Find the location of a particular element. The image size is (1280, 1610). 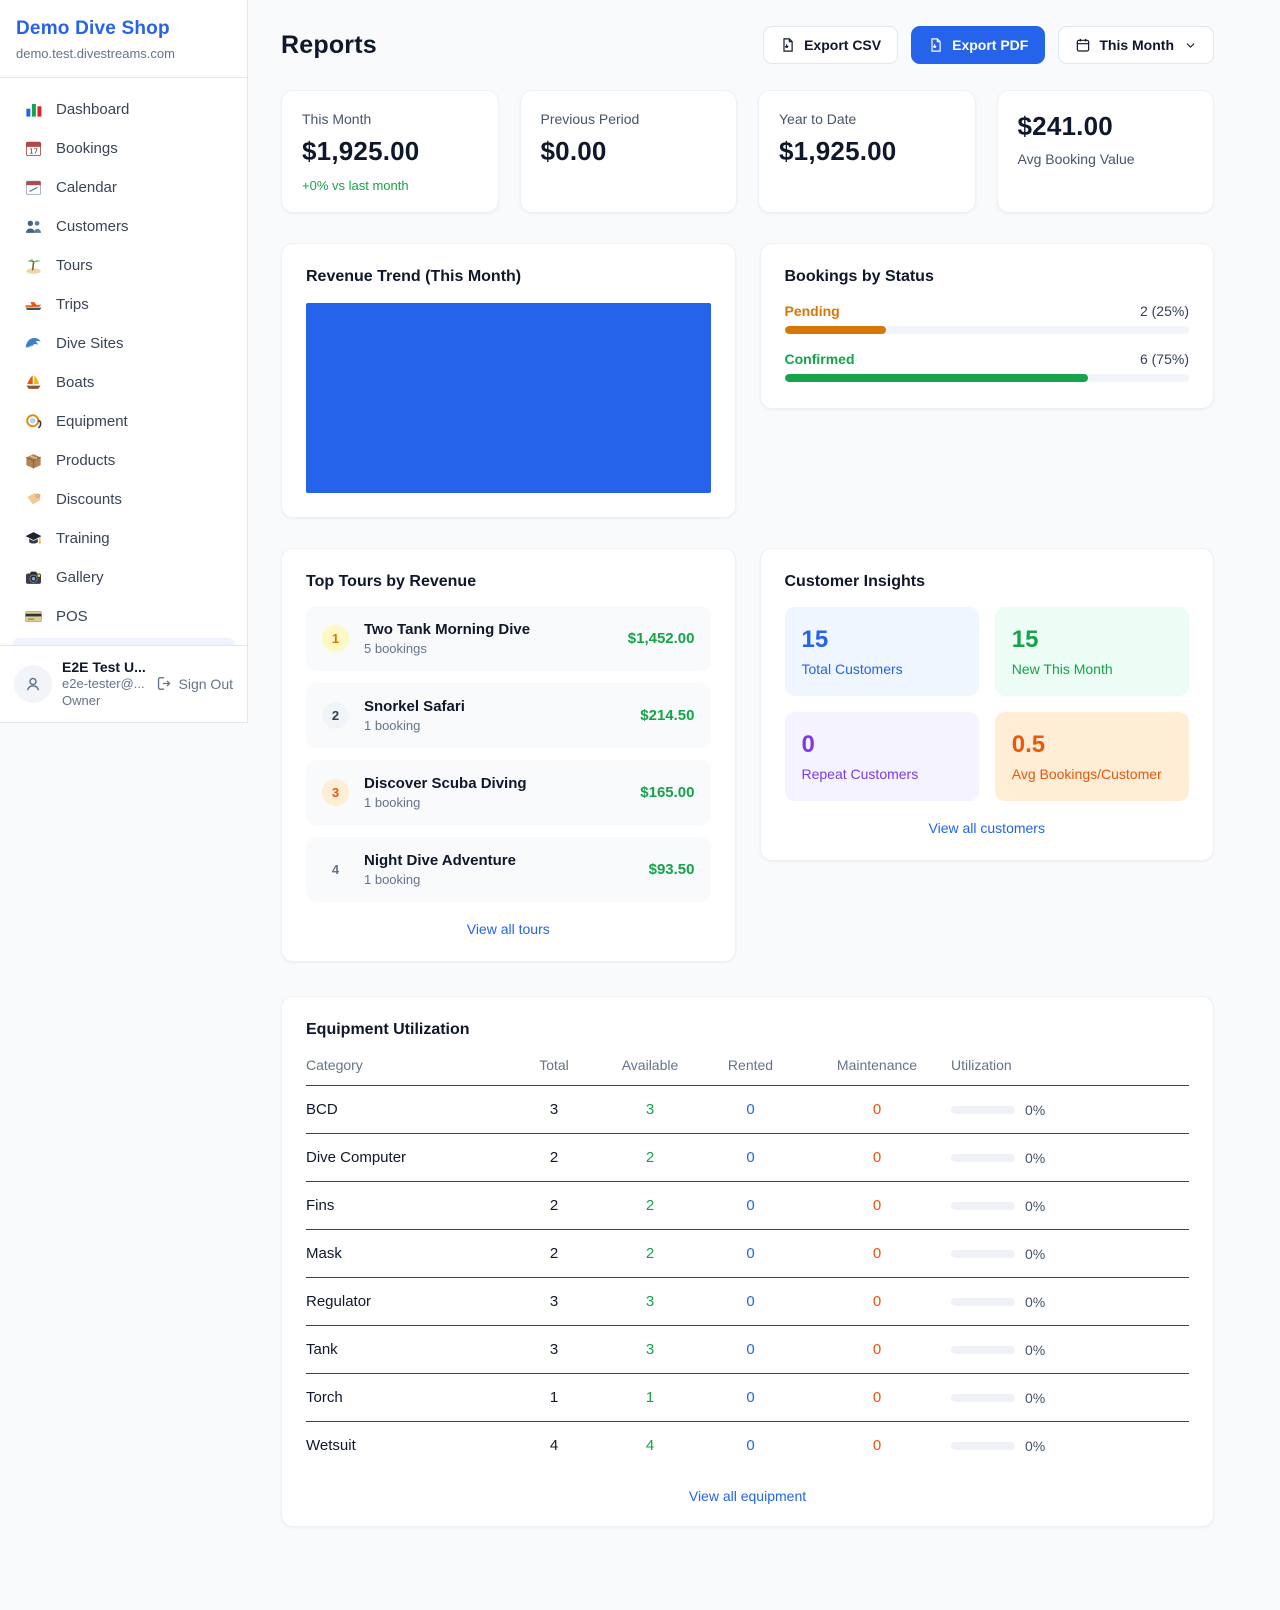

rank-badge: 2 is located at coordinates (335, 715).